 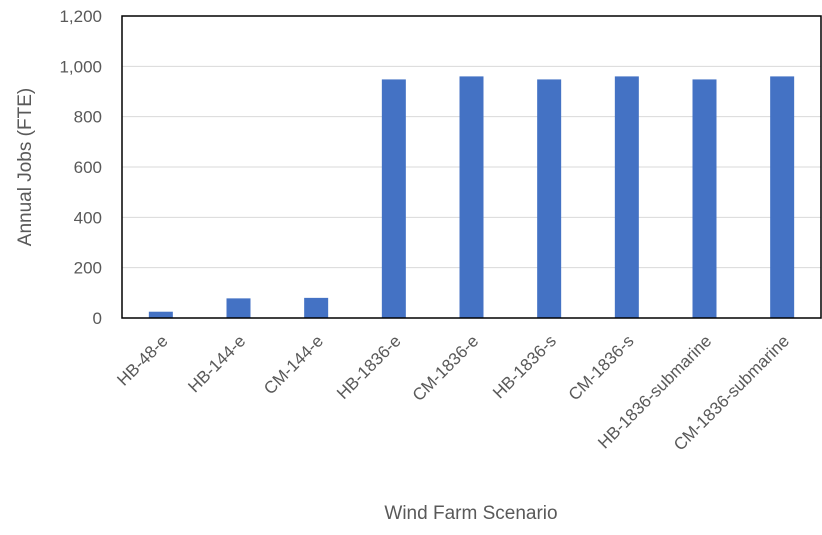 I want to click on y-axis-ticks: 0 200 400 600 800 1,000 1,200, so click(x=80, y=167).